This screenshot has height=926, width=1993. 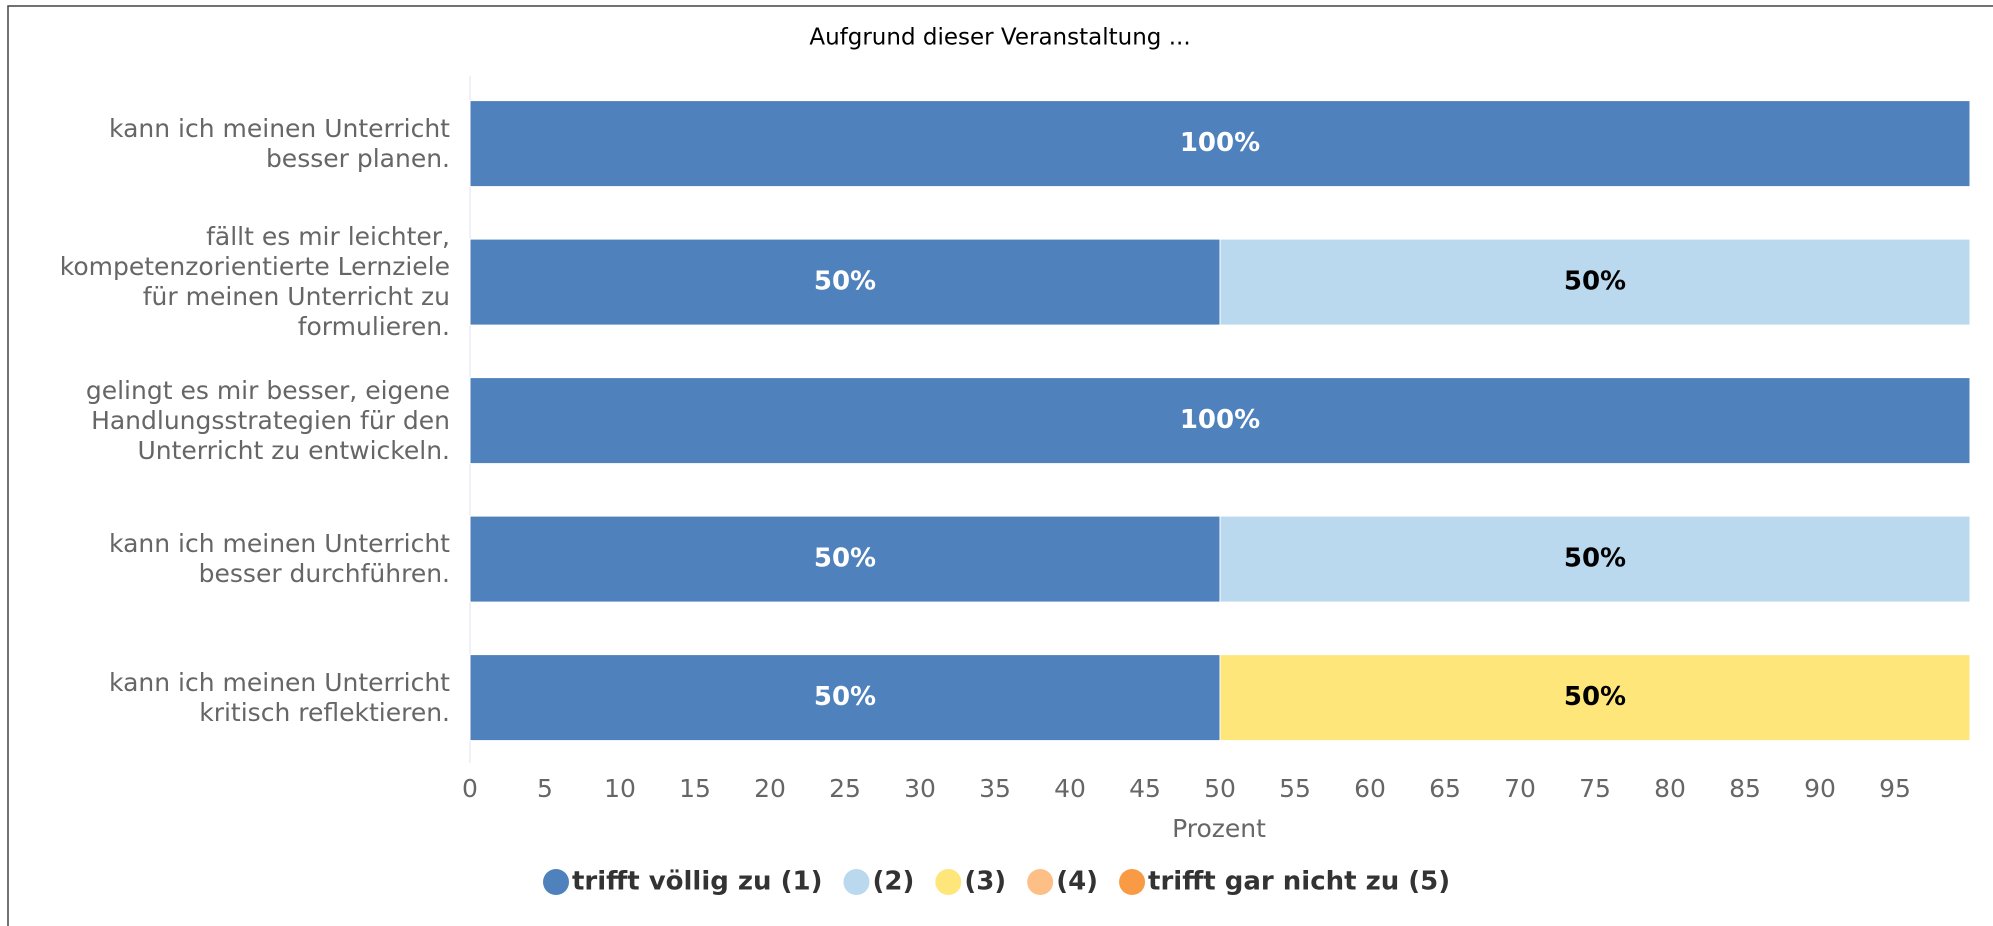 I want to click on x-tick-label: 60, so click(x=1370, y=788).